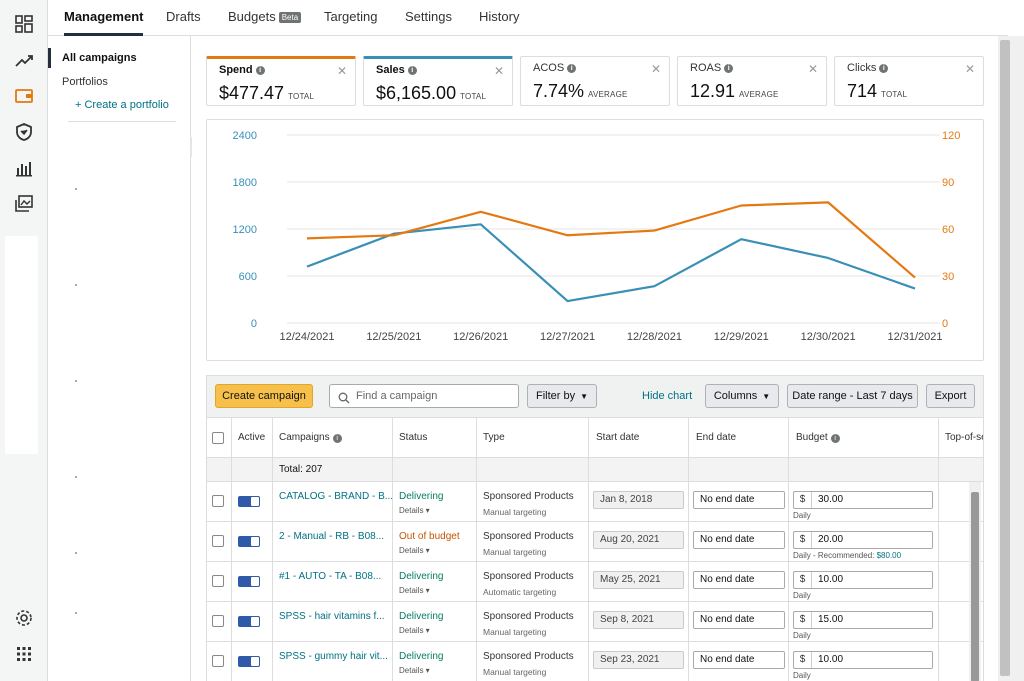  Describe the element at coordinates (562, 396) in the screenshot. I see `filter-by-button: Filter by ▼` at that location.